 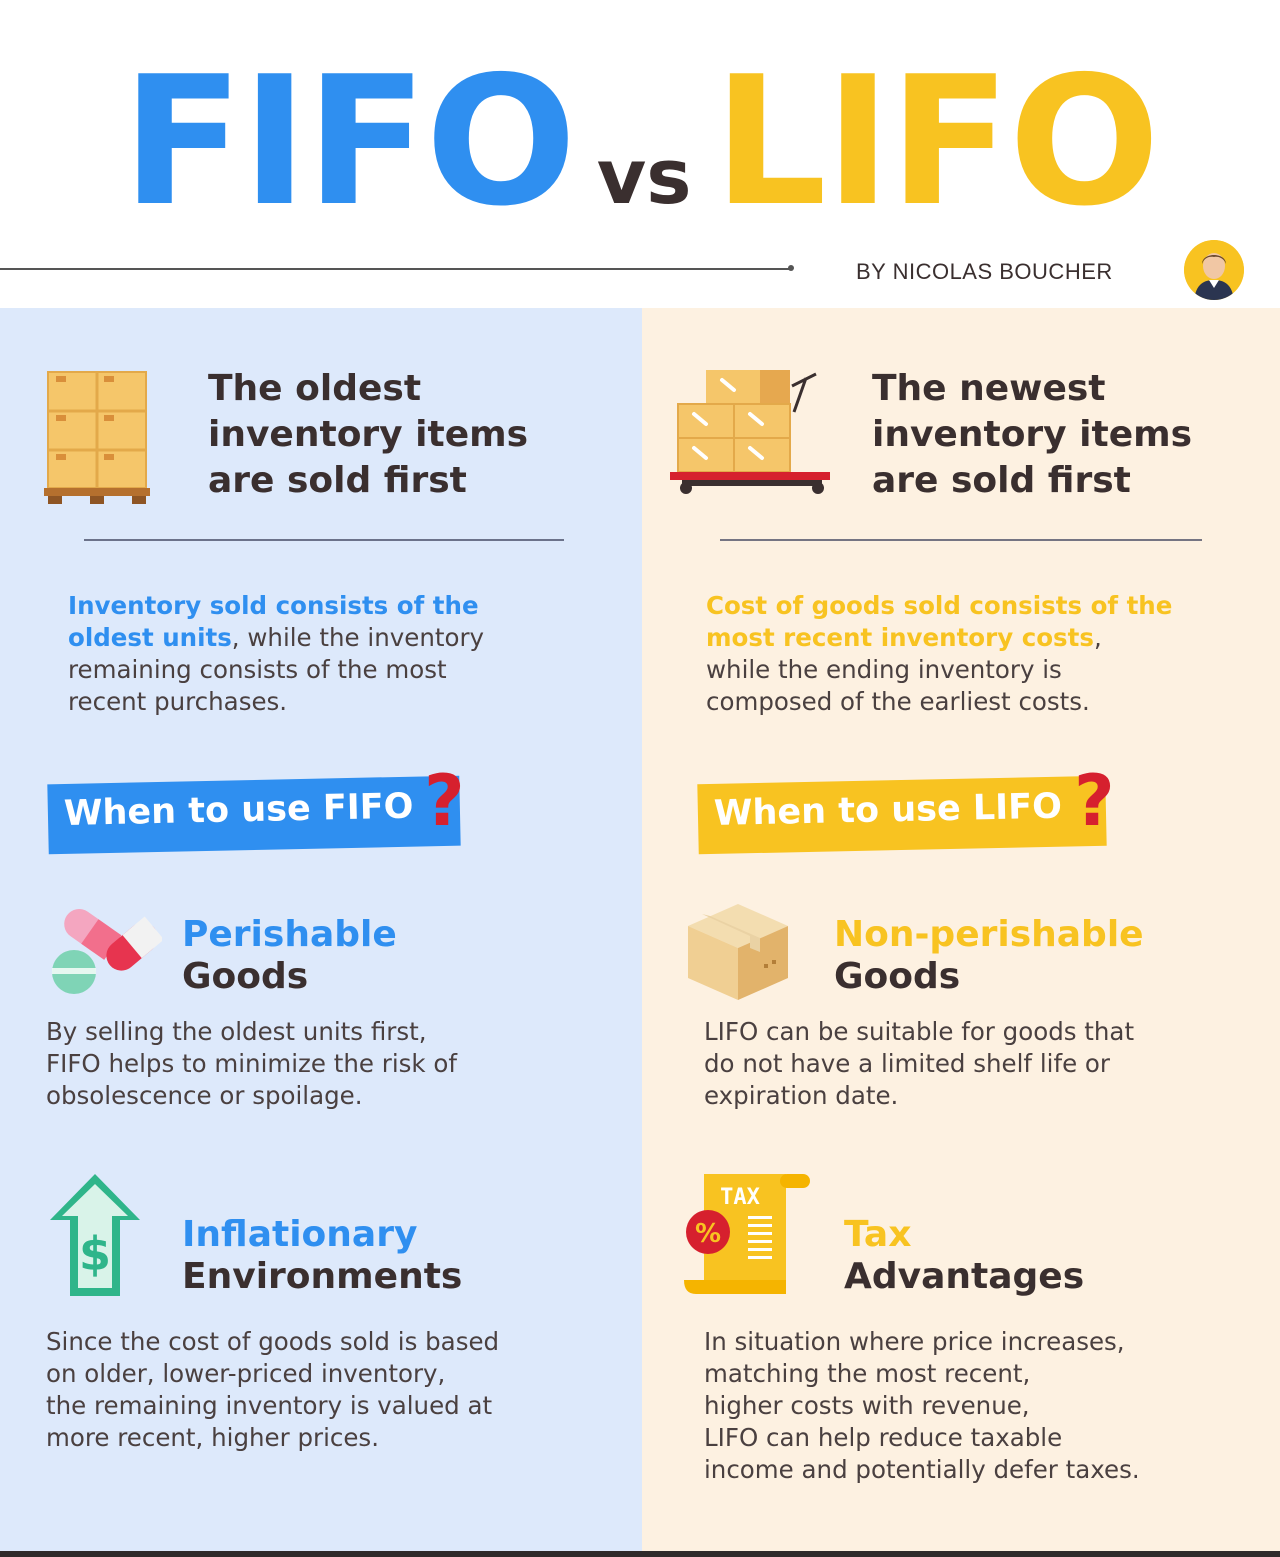 I want to click on fifo-description-text: recent purchases., so click(x=178, y=701).